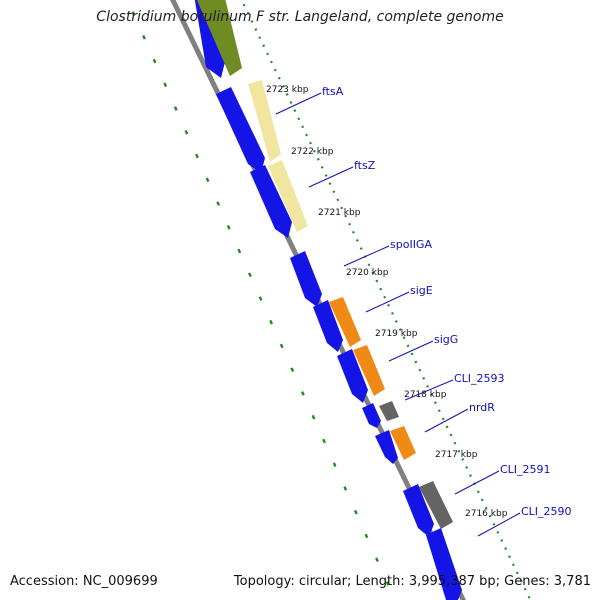 This screenshot has height=600, width=600. I want to click on gene-olive, so click(219, 38).